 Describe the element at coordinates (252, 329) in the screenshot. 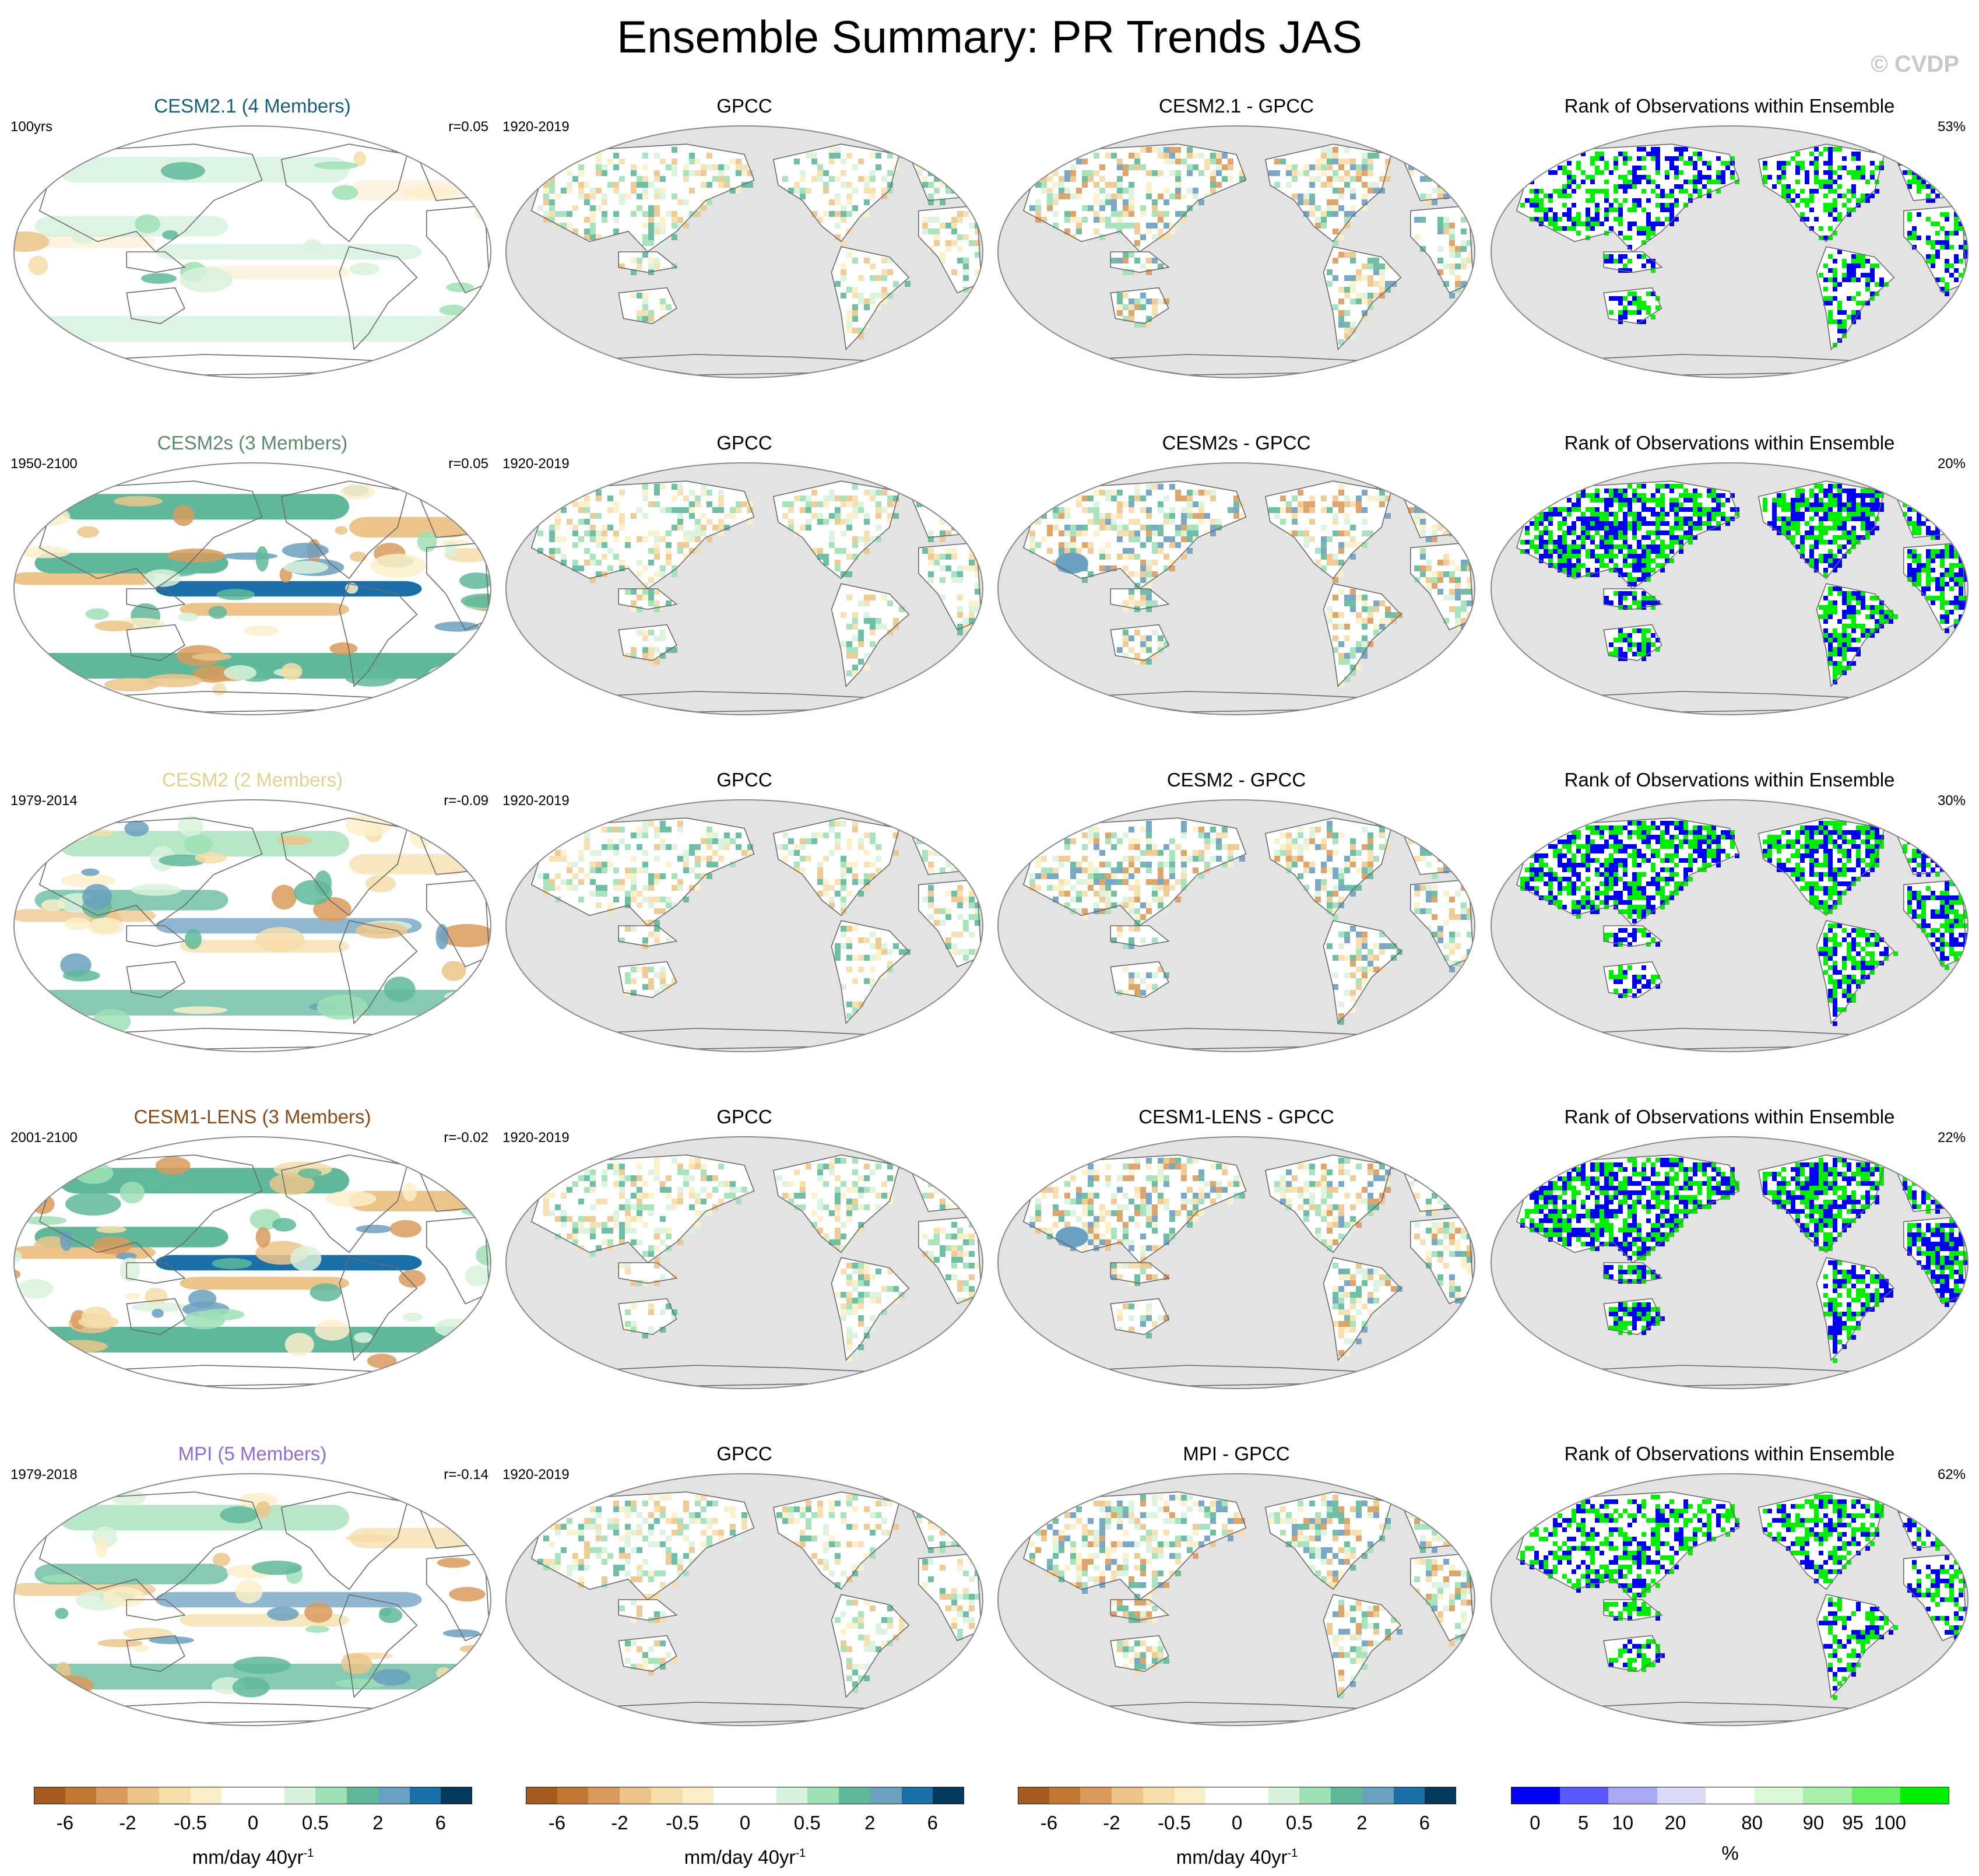

I see `trend-band` at that location.